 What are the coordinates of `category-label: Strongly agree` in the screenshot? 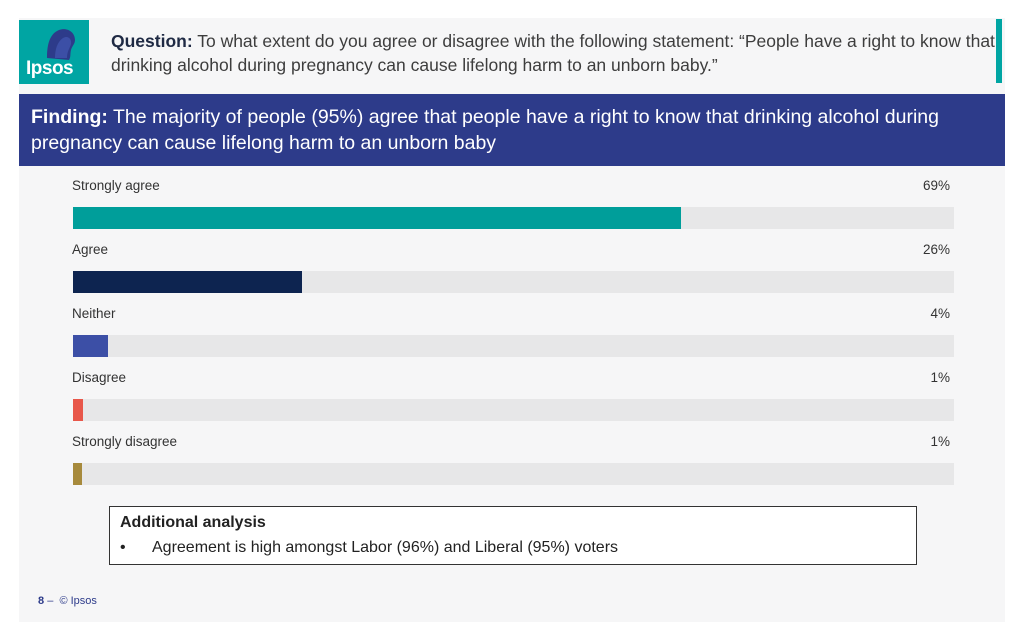 It's located at (116, 185).